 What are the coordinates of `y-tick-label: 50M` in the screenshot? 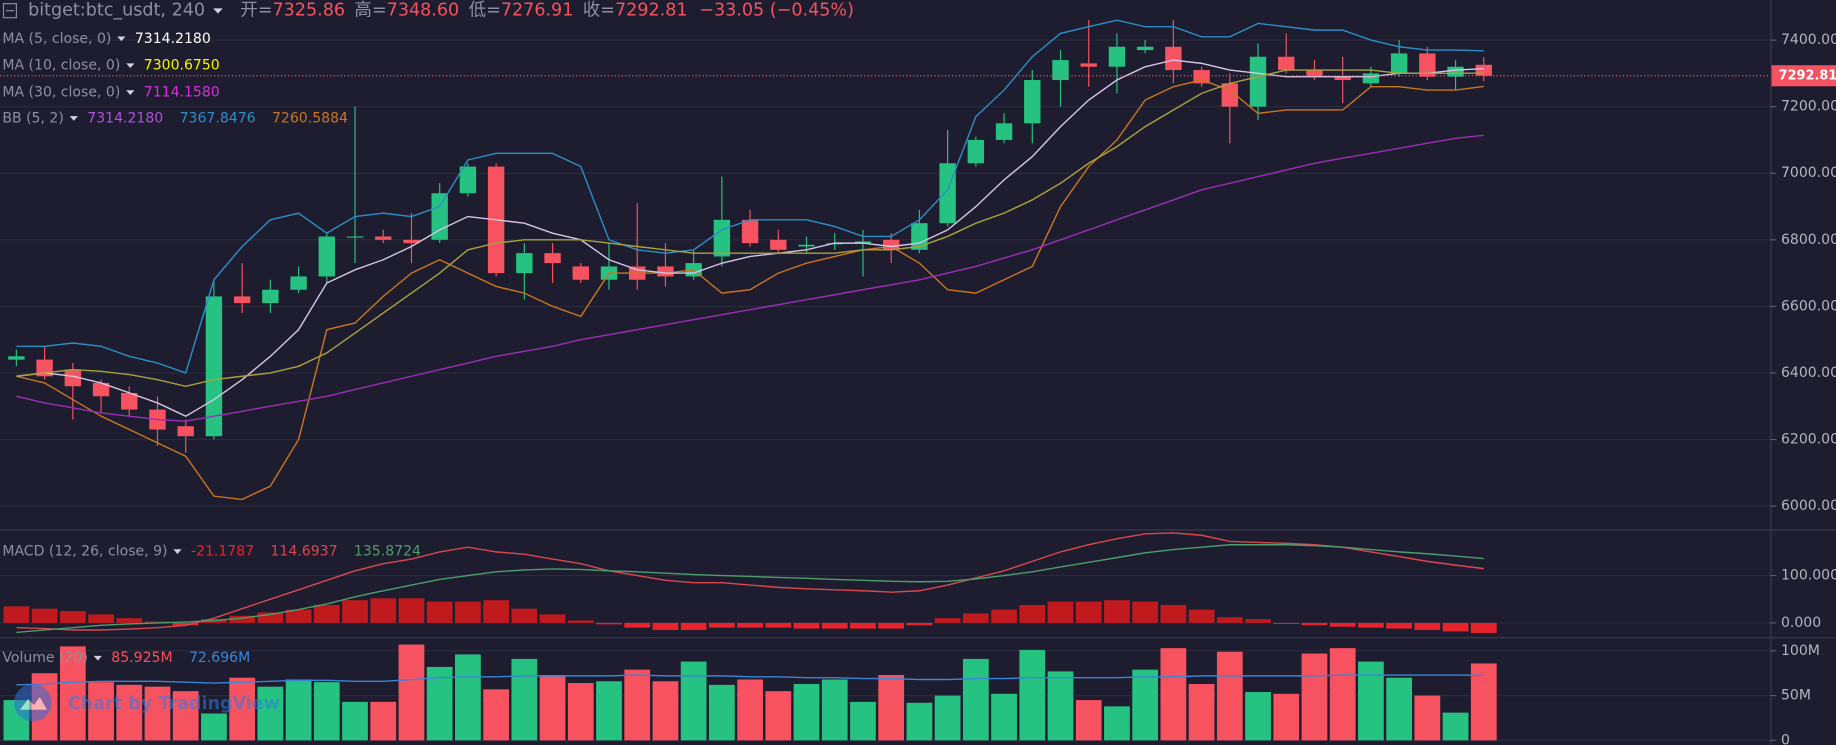 It's located at (1796, 696).